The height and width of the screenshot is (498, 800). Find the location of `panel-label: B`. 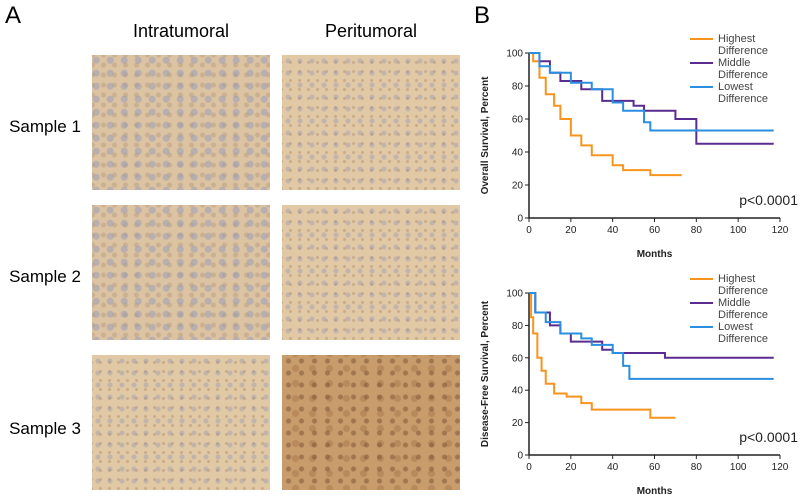

panel-label: B is located at coordinates (482, 15).